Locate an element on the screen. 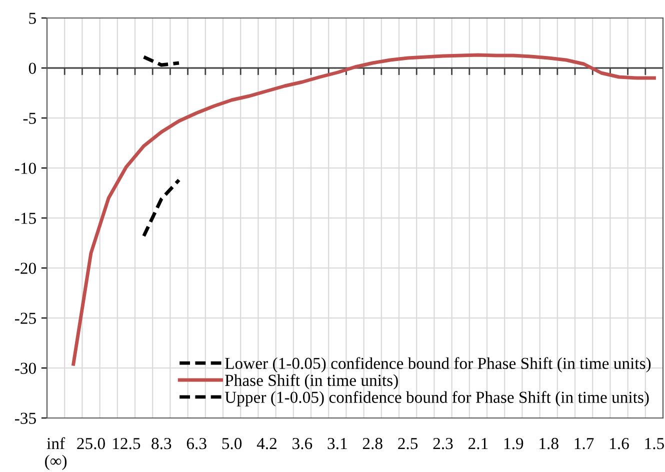 The height and width of the screenshot is (472, 665). x-tick-label: 8.3 is located at coordinates (162, 444).